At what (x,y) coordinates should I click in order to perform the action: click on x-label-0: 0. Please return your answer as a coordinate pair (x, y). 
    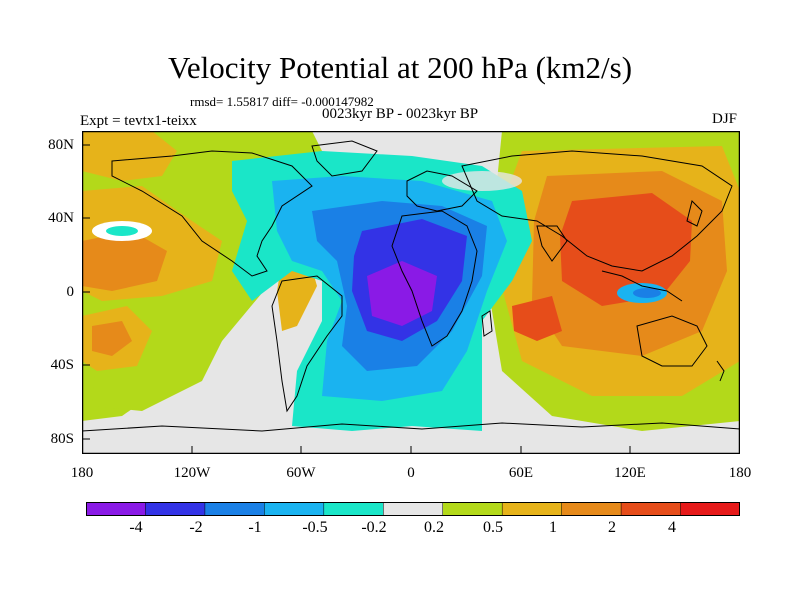
    Looking at the image, I should click on (411, 473).